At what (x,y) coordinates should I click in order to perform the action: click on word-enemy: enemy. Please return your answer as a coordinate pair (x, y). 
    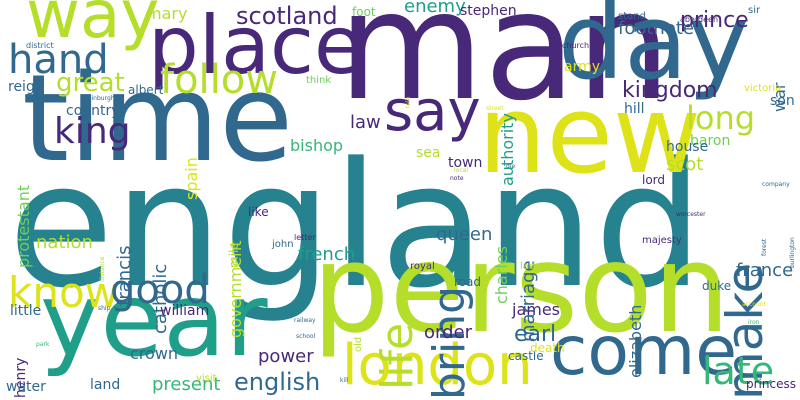
    Looking at the image, I should click on (435, 8).